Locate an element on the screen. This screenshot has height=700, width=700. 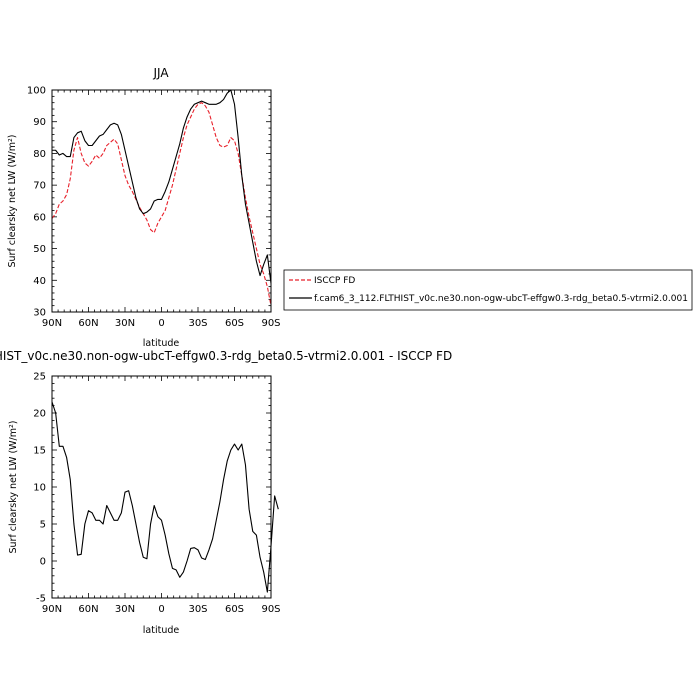
panel-top-xlabel: latitude is located at coordinates (161, 343).